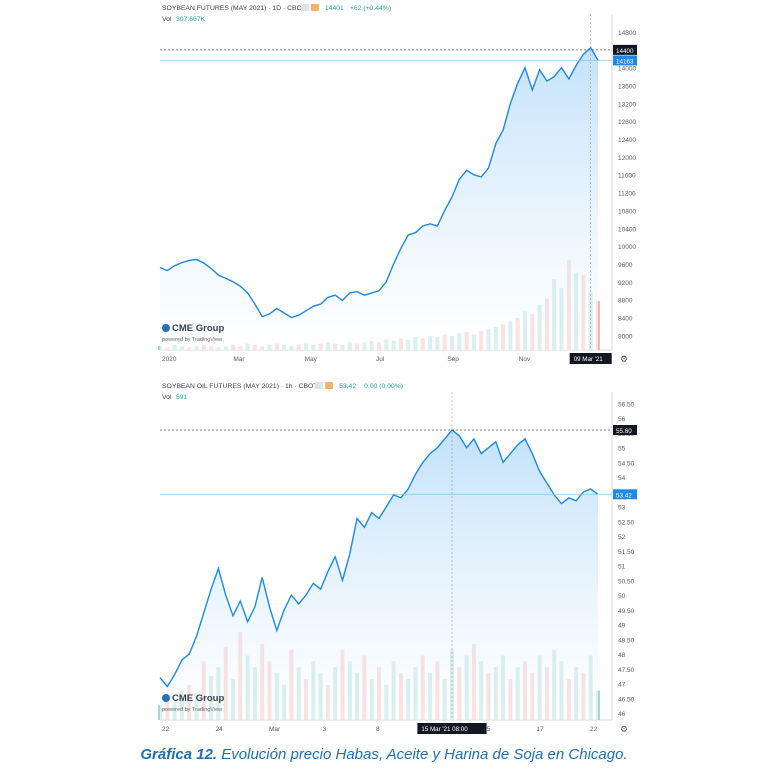 The image size is (768, 768). I want to click on y-tick-label: 49, so click(622, 626).